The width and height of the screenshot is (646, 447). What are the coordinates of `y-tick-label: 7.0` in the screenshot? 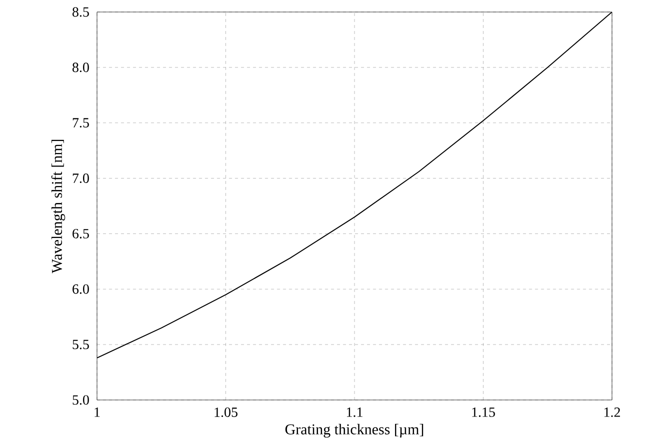 It's located at (80, 179).